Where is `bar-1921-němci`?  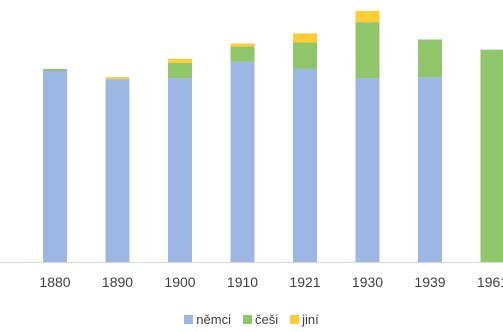 bar-1921-němci is located at coordinates (305, 165).